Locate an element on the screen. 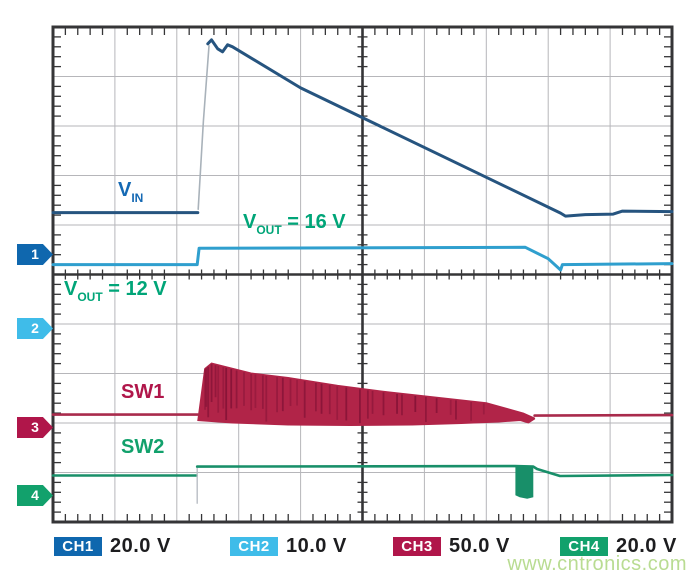  channel-4-reference-marker: 4 is located at coordinates (35, 495).